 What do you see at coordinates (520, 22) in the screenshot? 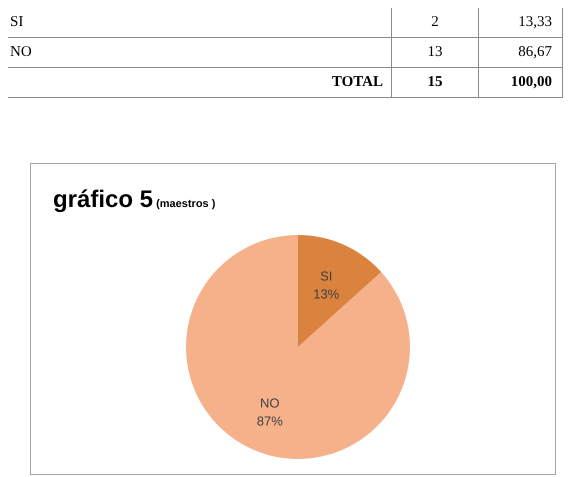
I see `text: 13,33` at bounding box center [520, 22].